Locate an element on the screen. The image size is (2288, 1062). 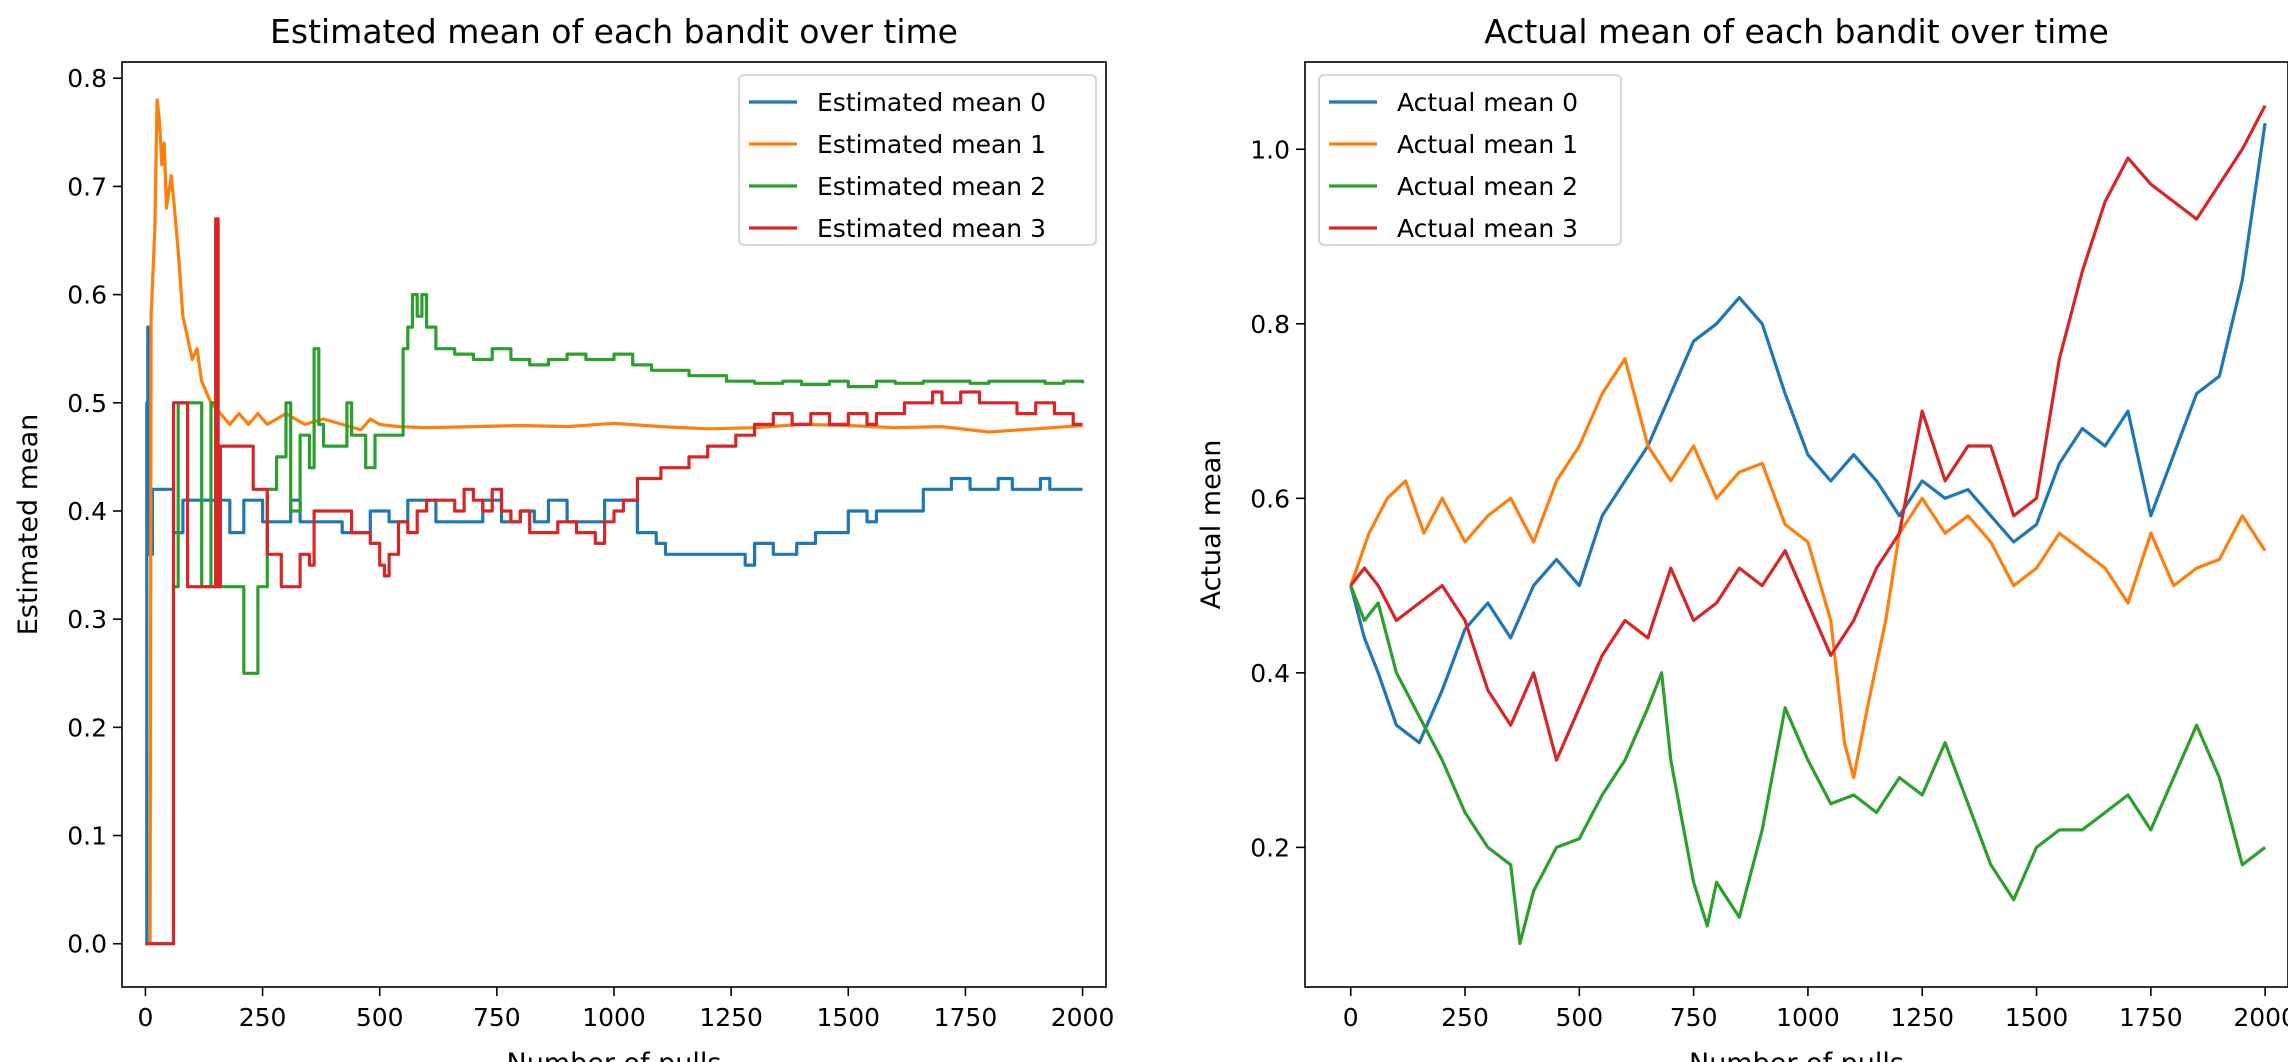
legend-label-0: Actual mean 0 is located at coordinates (1487, 102).